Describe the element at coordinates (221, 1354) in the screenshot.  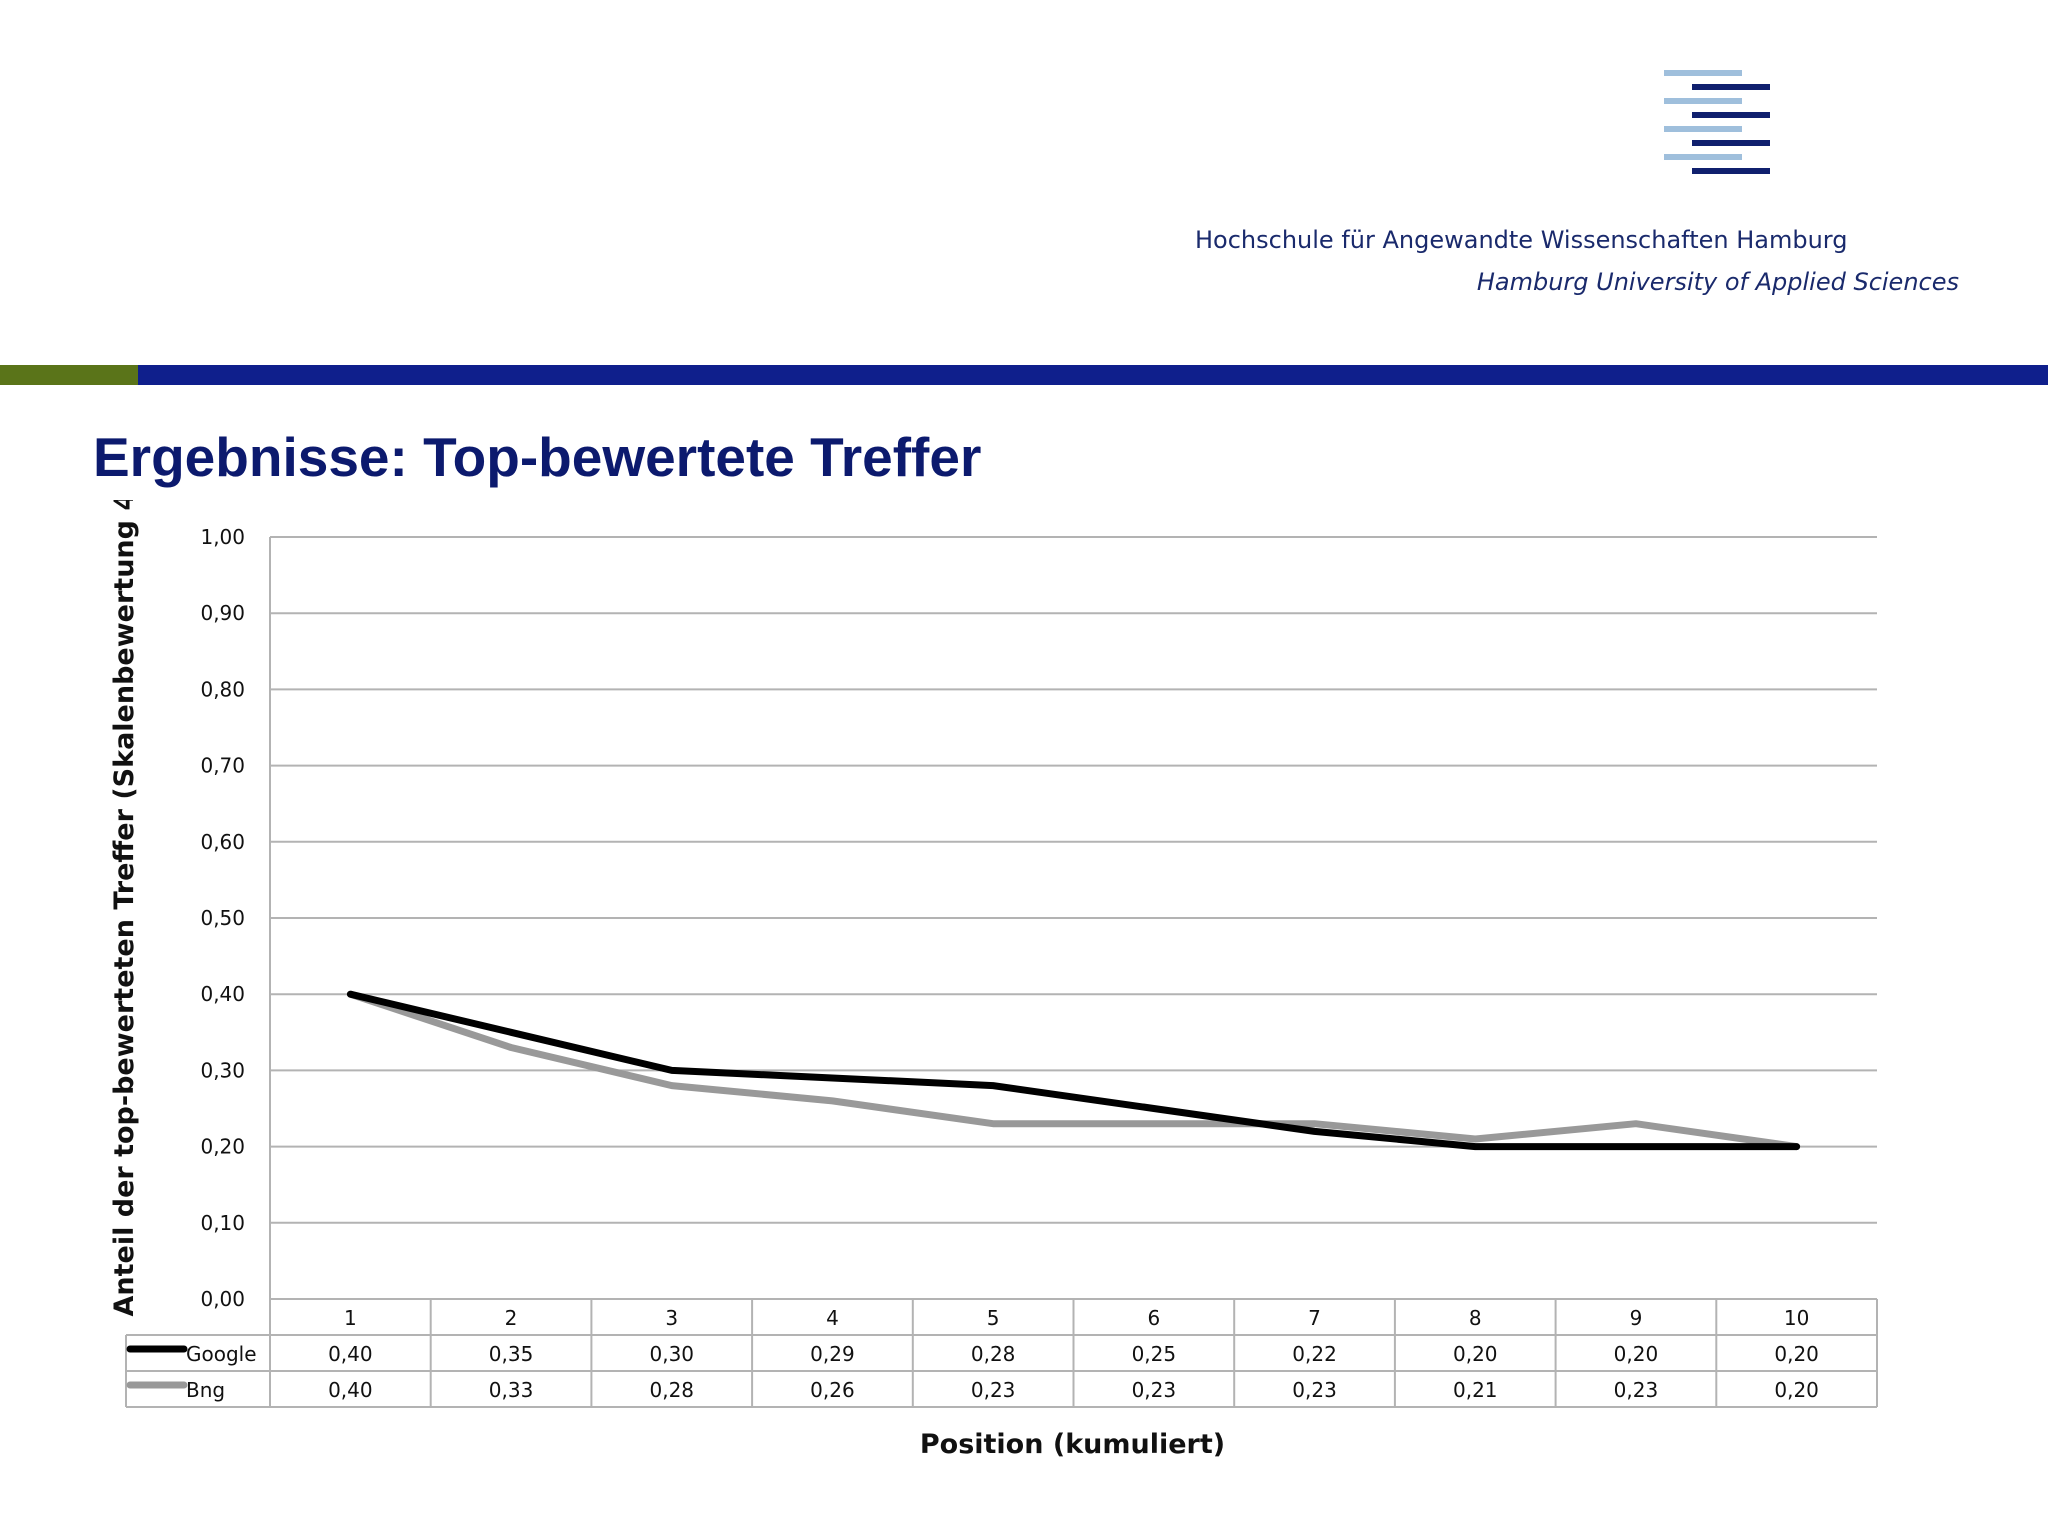
I see `legend-label: Google` at that location.